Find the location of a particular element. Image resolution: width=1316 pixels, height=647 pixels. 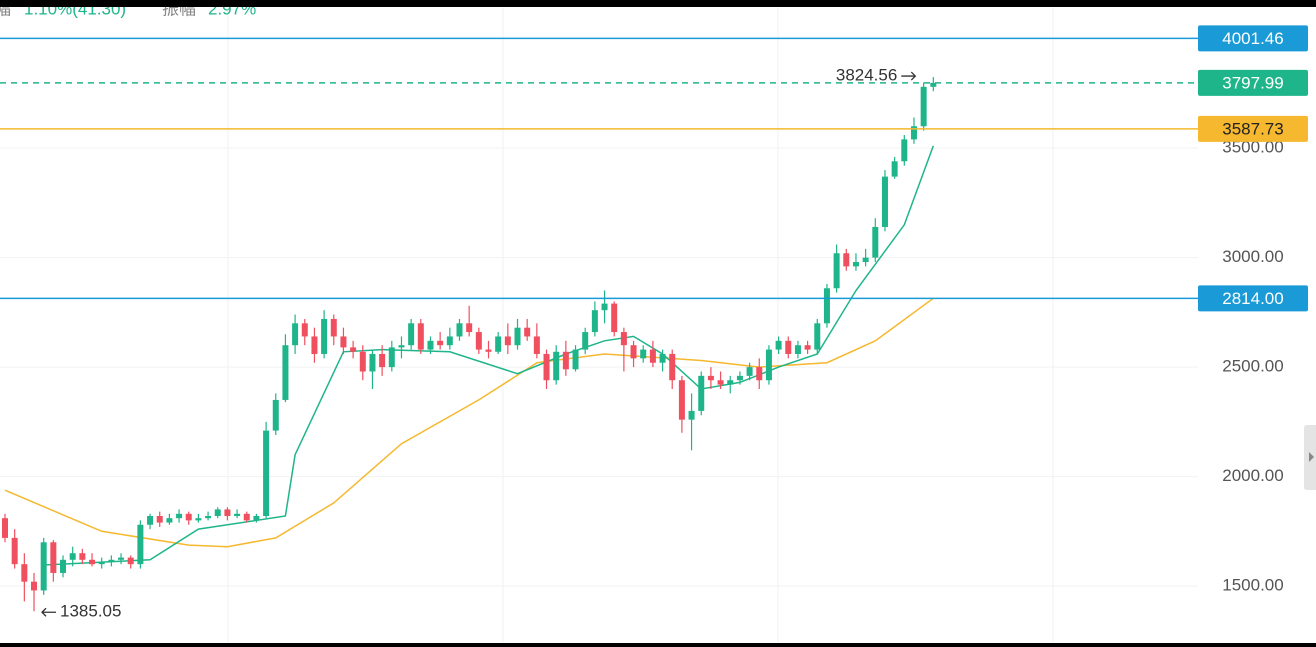

y-tick-label: 3500.00 is located at coordinates (1252, 147).